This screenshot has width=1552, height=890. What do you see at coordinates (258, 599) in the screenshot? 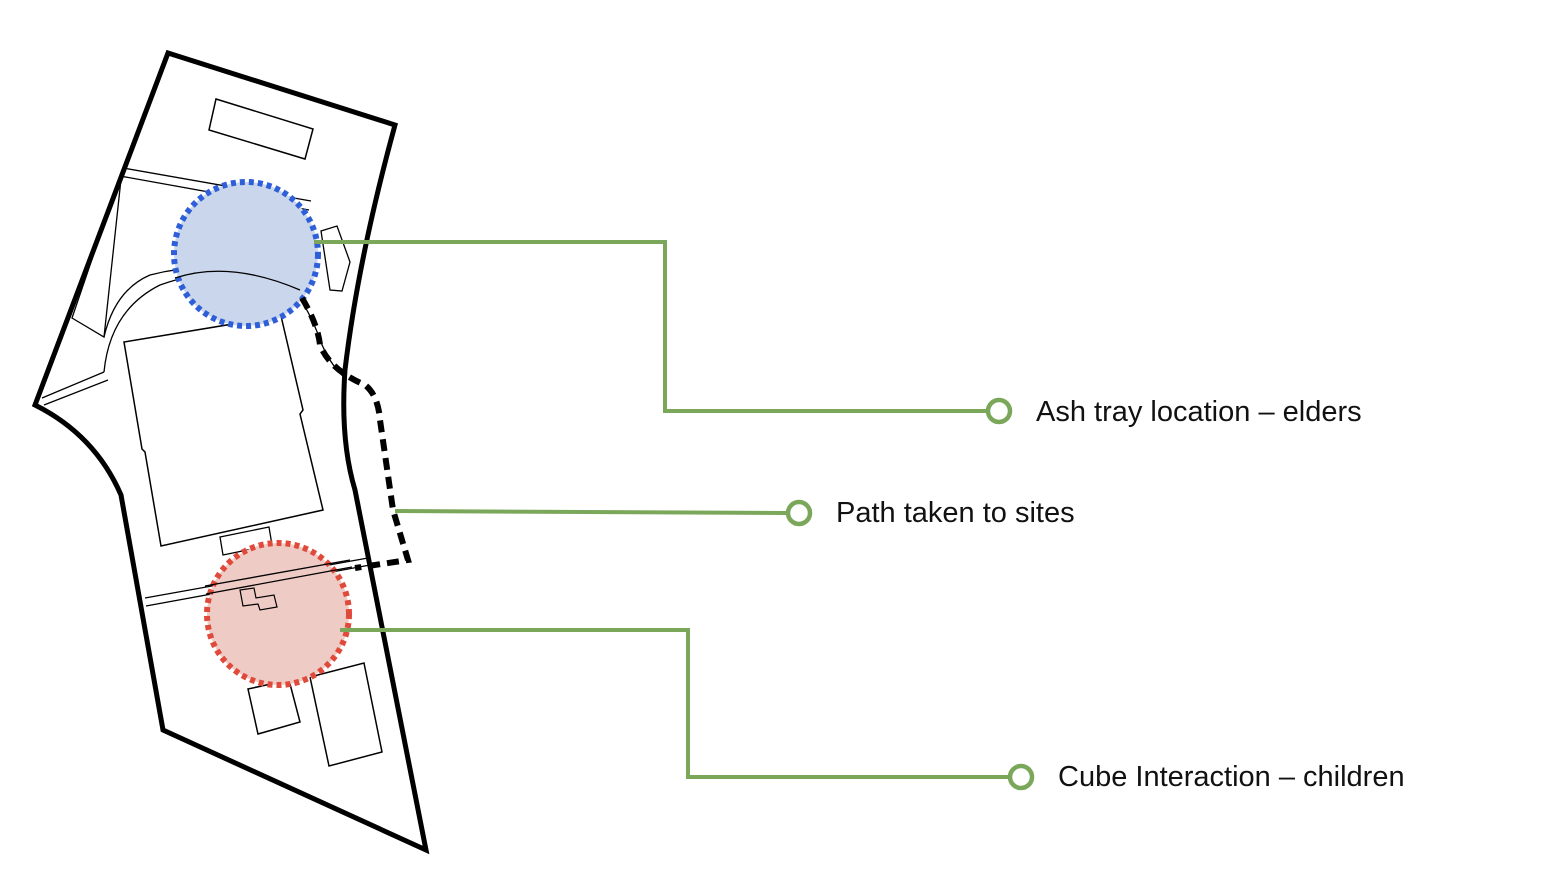
I see `cube-outline` at bounding box center [258, 599].